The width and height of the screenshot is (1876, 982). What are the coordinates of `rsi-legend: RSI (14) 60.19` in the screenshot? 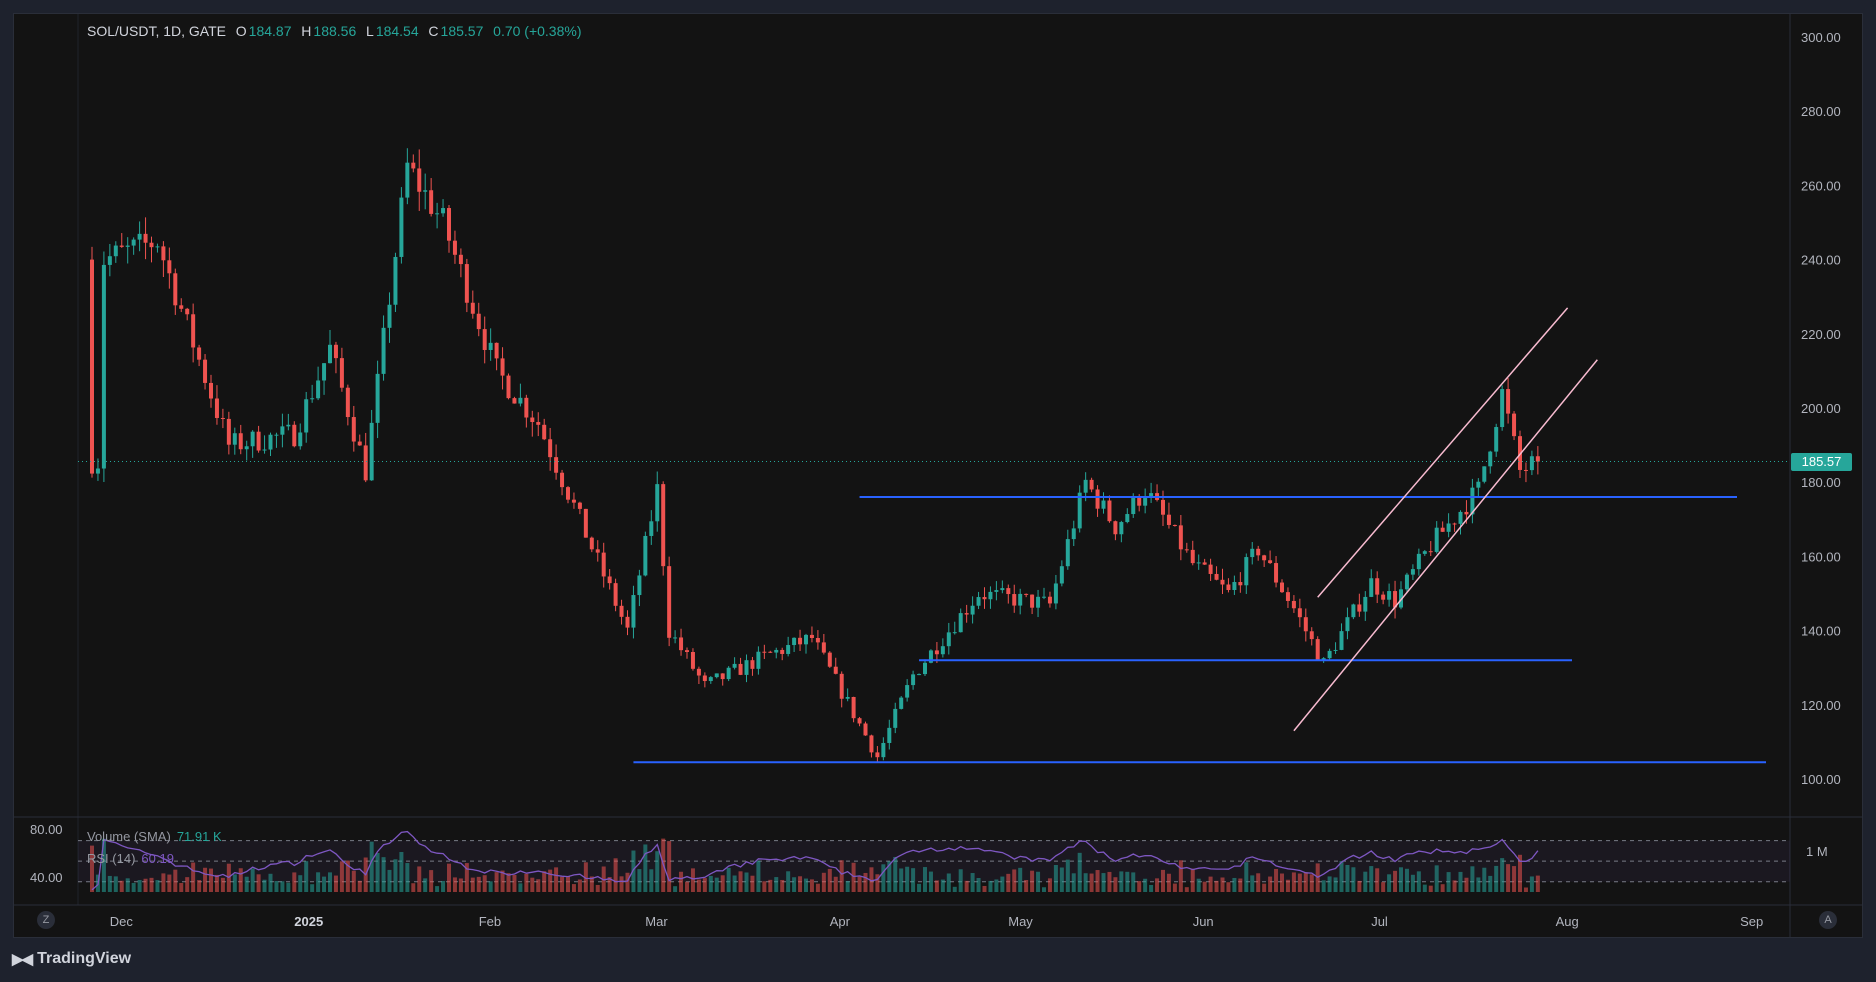 It's located at (130, 858).